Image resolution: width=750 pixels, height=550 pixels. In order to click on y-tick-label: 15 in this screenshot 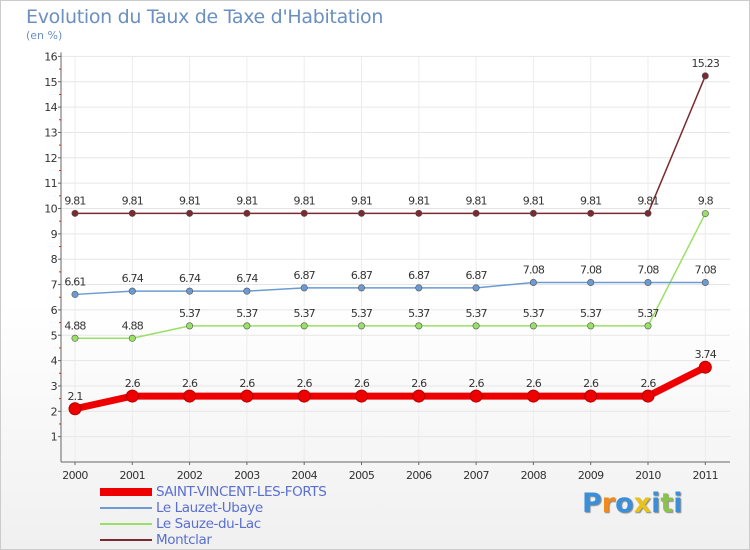, I will do `click(50, 82)`.